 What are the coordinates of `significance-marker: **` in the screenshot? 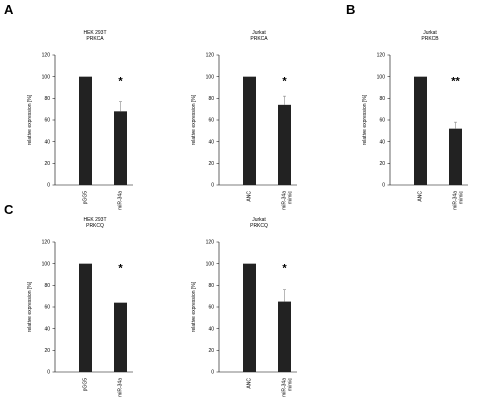 It's located at (455, 82).